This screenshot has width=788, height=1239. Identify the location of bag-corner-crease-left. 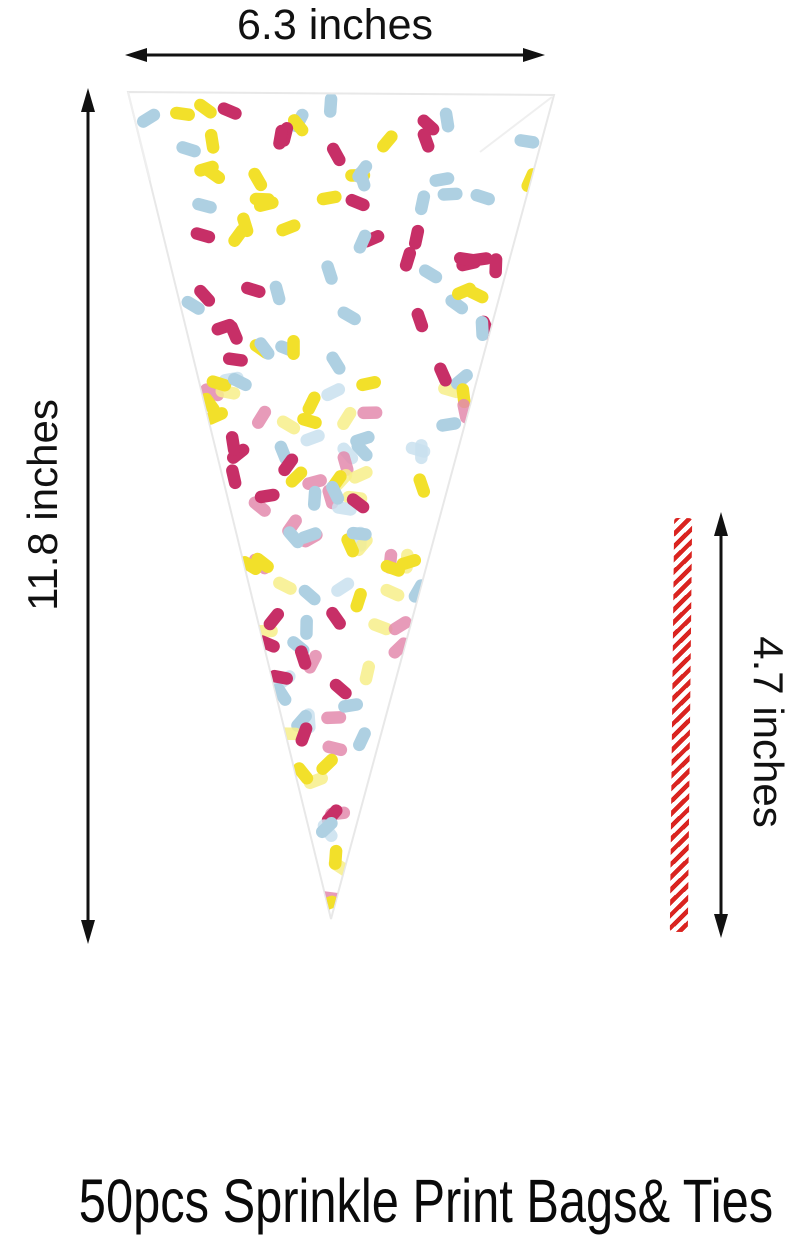
(139, 136).